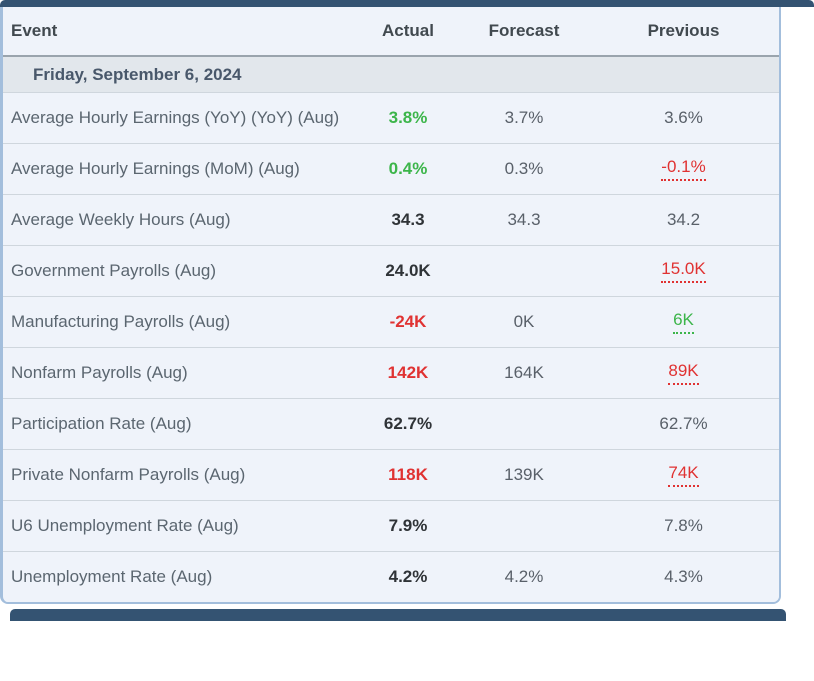 The height and width of the screenshot is (681, 814). Describe the element at coordinates (121, 321) in the screenshot. I see `event-name: Manufacturing Payrolls (Aug)` at that location.